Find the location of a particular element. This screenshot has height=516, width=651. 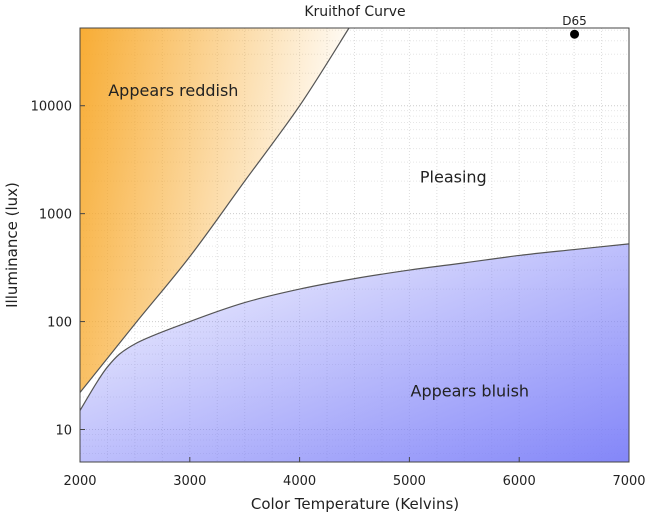

x-tick-label: 4000 is located at coordinates (299, 481).